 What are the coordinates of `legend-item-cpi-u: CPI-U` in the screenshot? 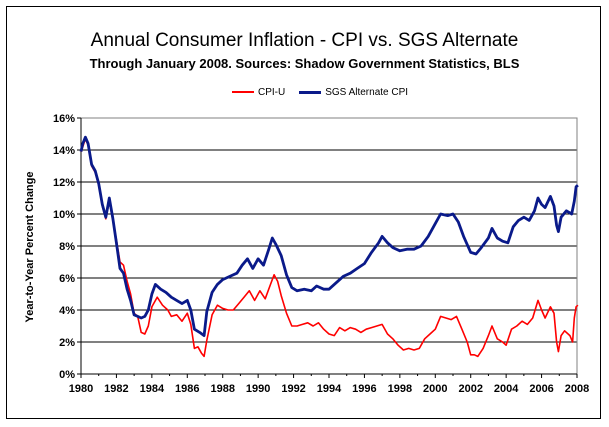 It's located at (258, 92).